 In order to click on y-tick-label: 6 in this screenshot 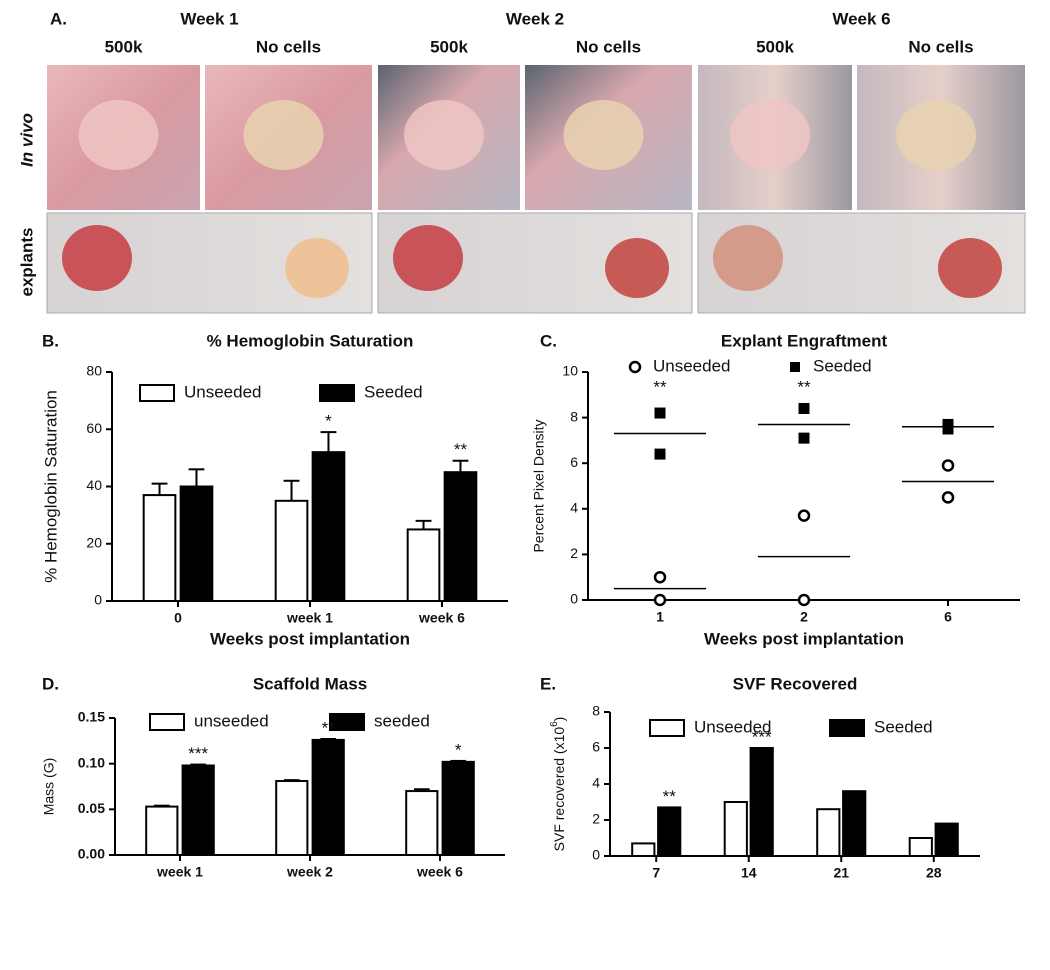, I will do `click(574, 462)`.